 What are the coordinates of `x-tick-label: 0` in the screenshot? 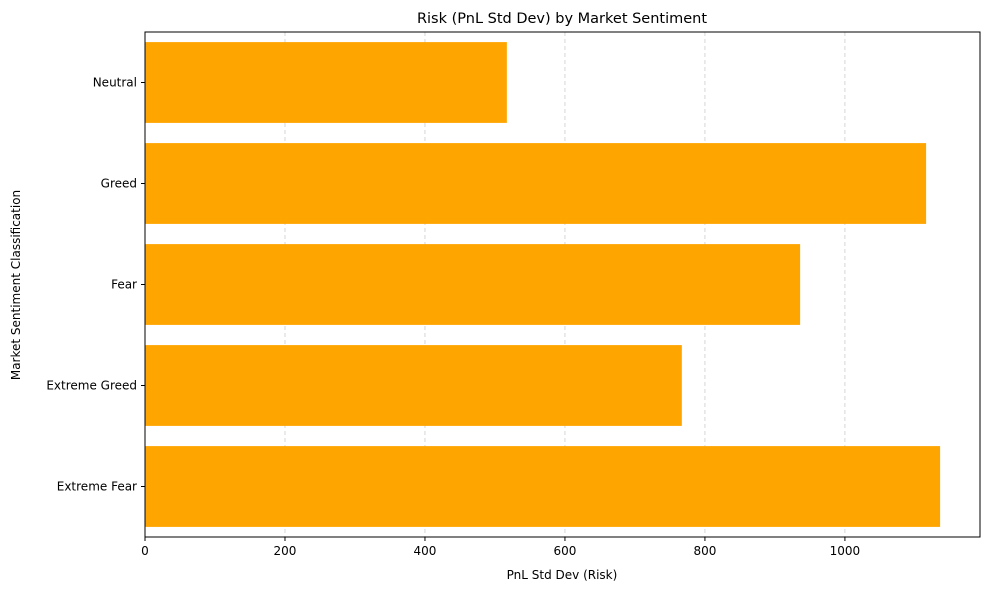 It's located at (145, 551).